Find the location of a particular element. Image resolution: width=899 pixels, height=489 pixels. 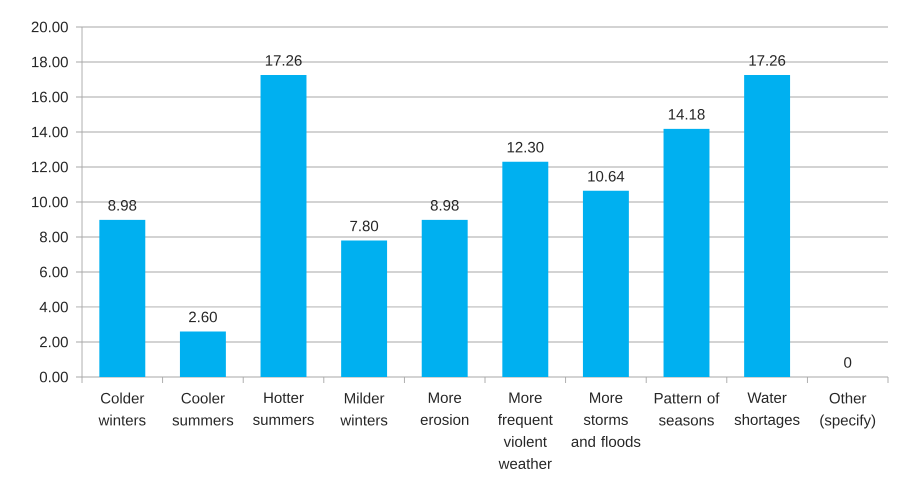

y-tick-label: 6.00 is located at coordinates (54, 272).